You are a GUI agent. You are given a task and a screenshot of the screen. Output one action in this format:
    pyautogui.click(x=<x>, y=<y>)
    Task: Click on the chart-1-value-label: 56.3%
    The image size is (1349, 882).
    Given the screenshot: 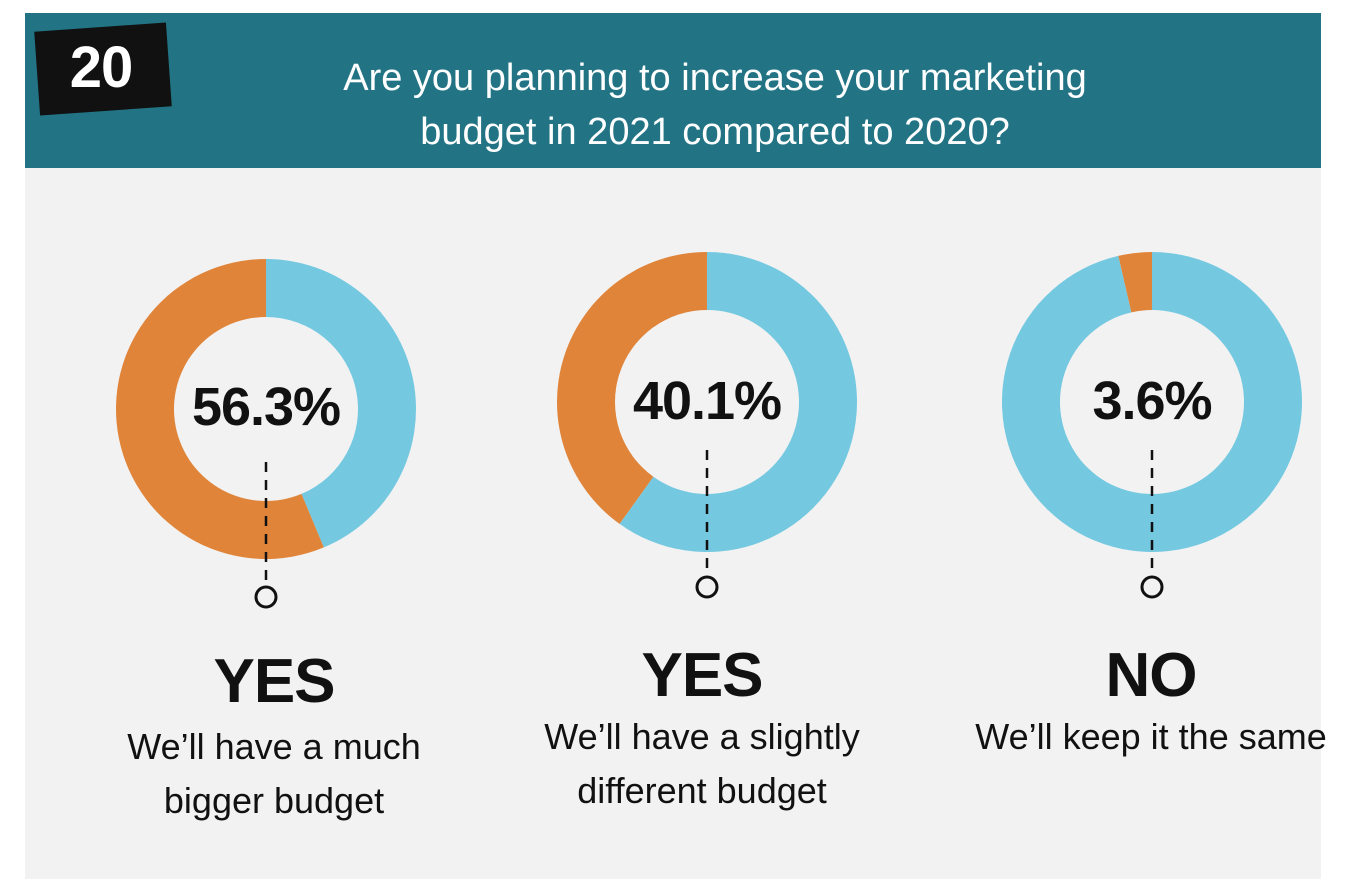 What is the action you would take?
    pyautogui.click(x=266, y=407)
    